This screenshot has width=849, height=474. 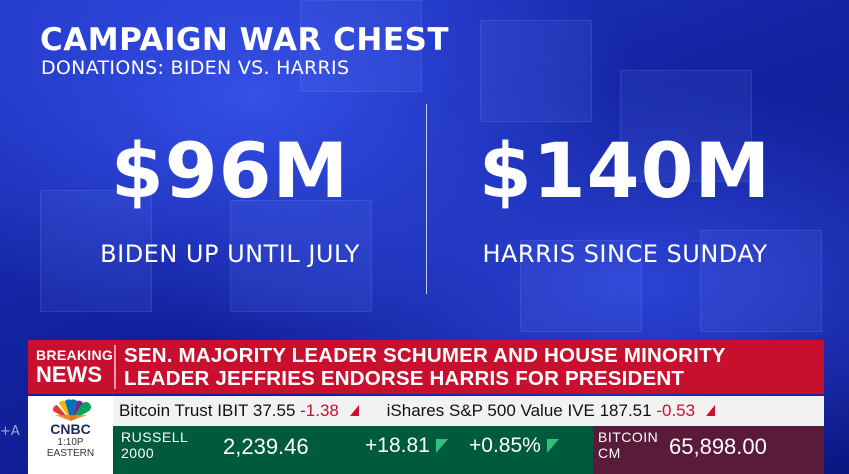 What do you see at coordinates (230, 170) in the screenshot?
I see `biden-amount: $96M` at bounding box center [230, 170].